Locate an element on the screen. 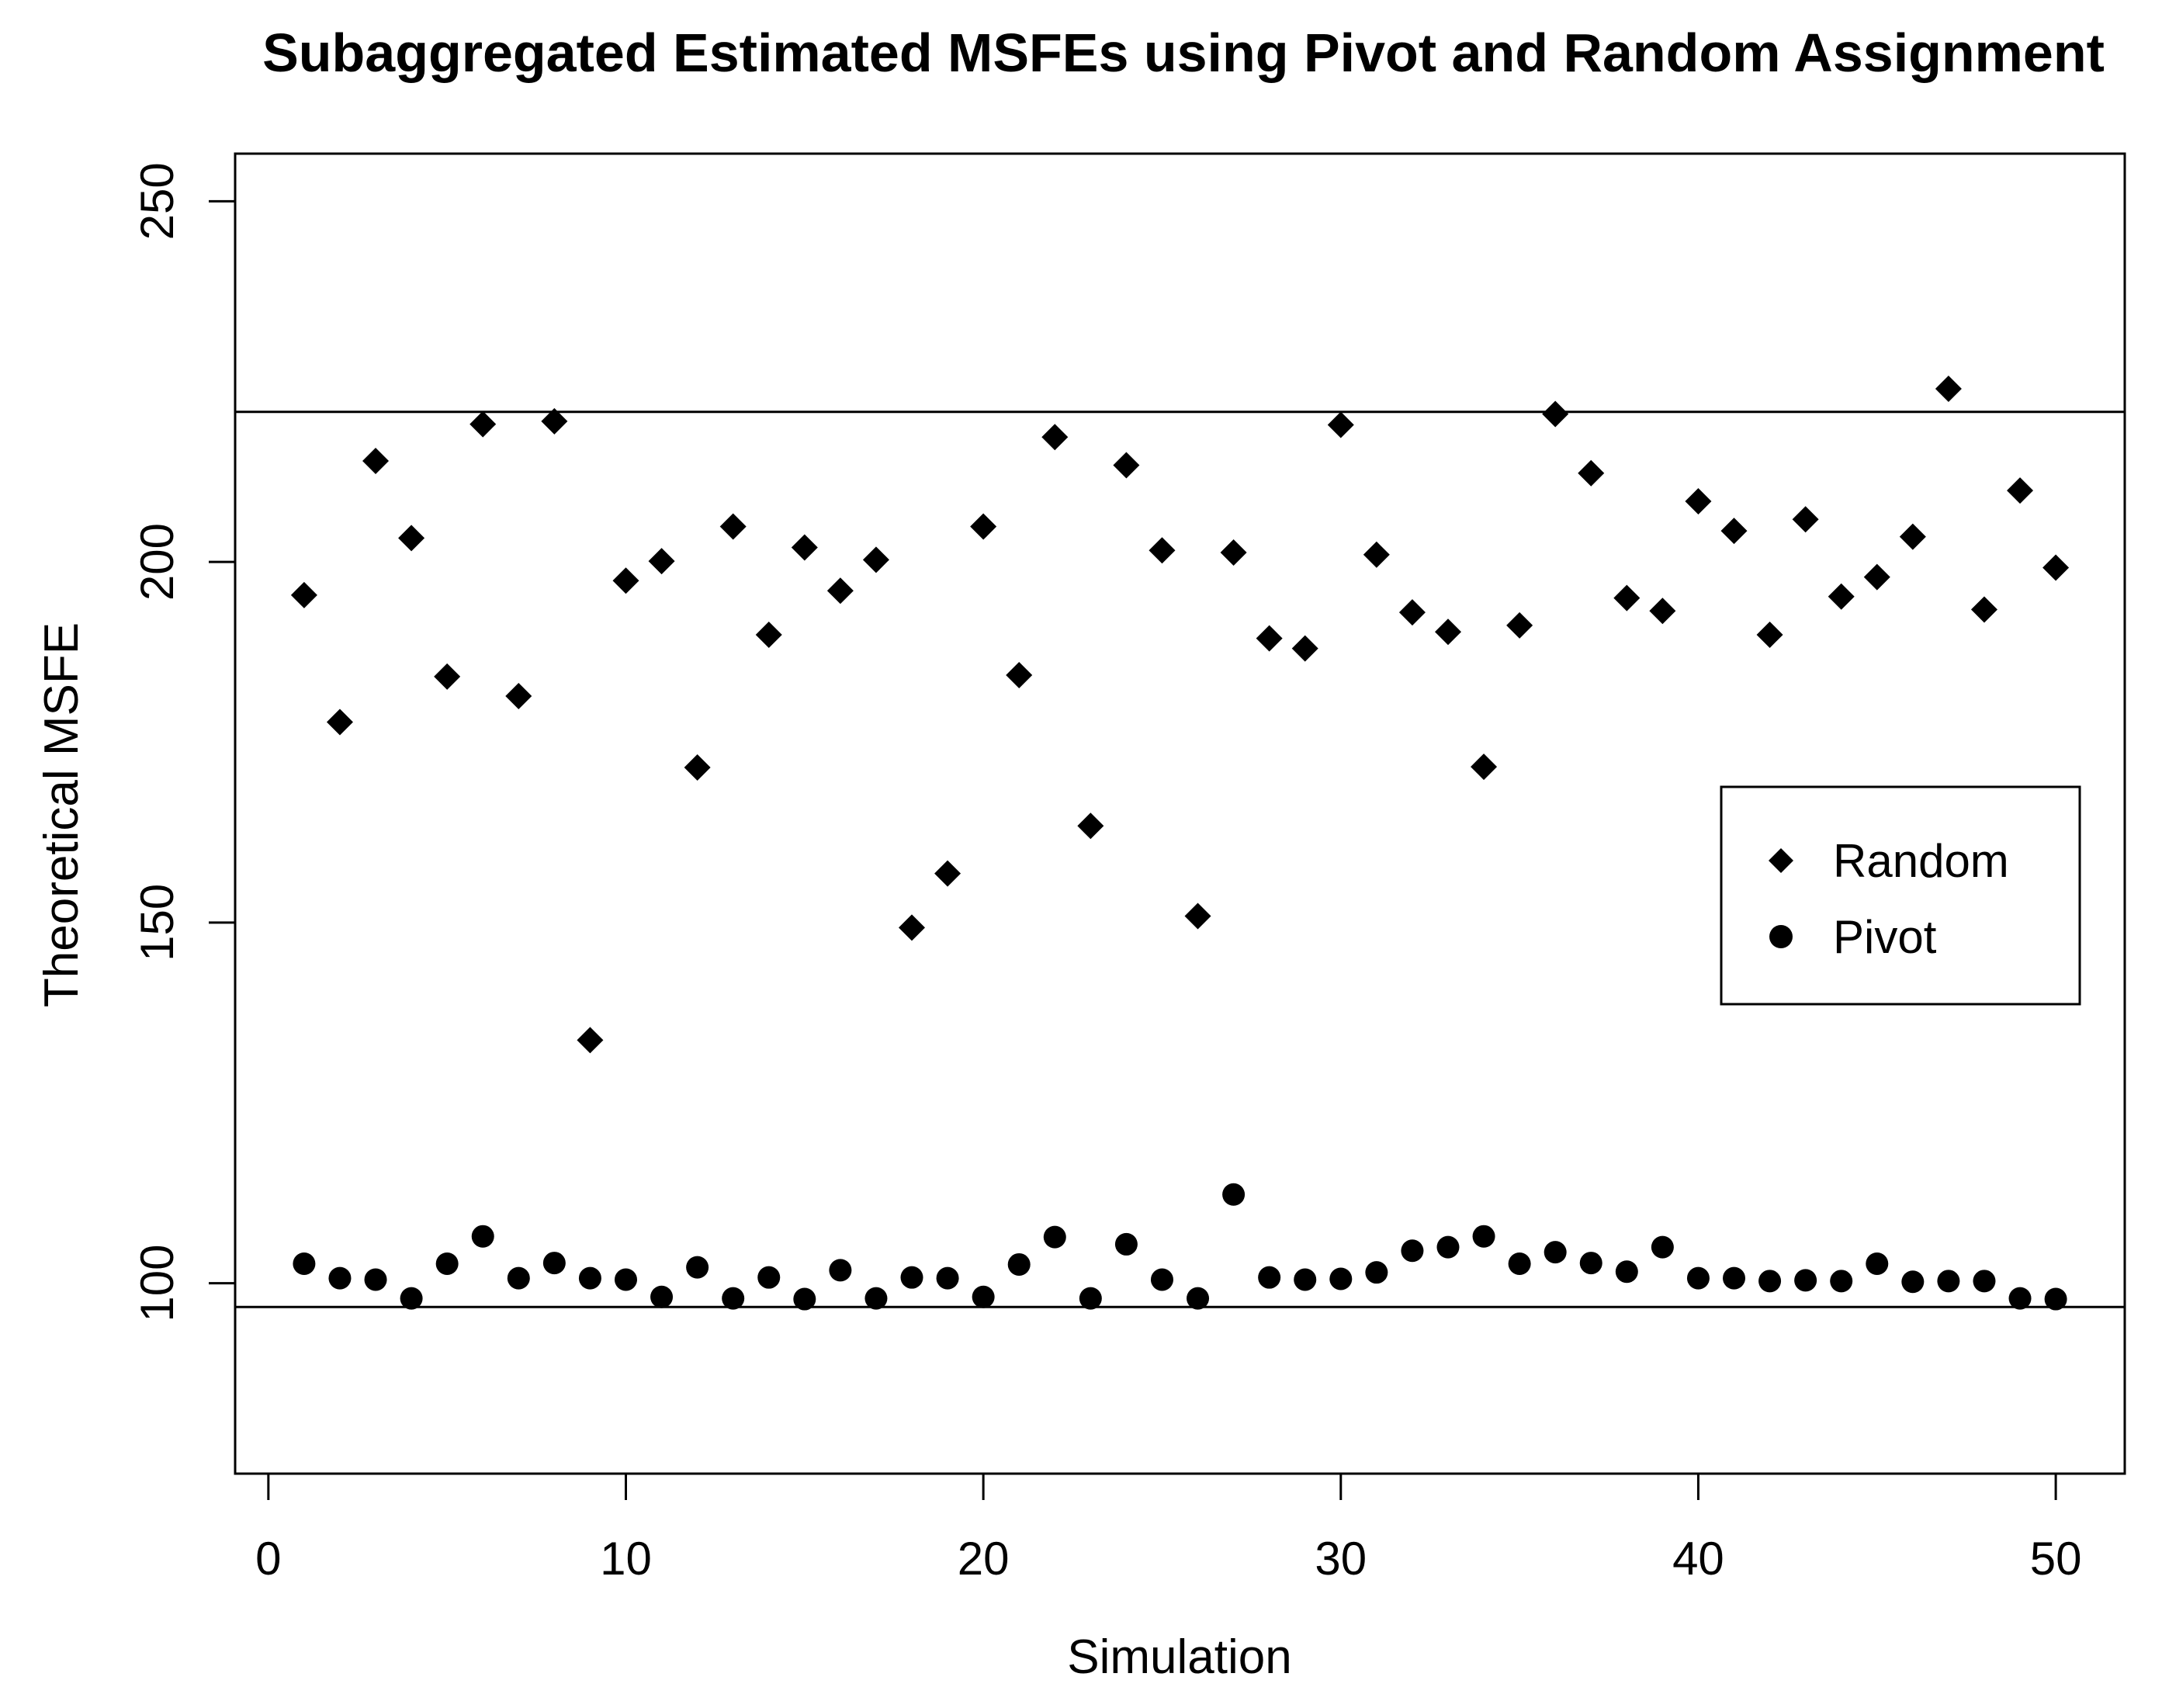  x-tick-label: 50 is located at coordinates (2056, 1559).